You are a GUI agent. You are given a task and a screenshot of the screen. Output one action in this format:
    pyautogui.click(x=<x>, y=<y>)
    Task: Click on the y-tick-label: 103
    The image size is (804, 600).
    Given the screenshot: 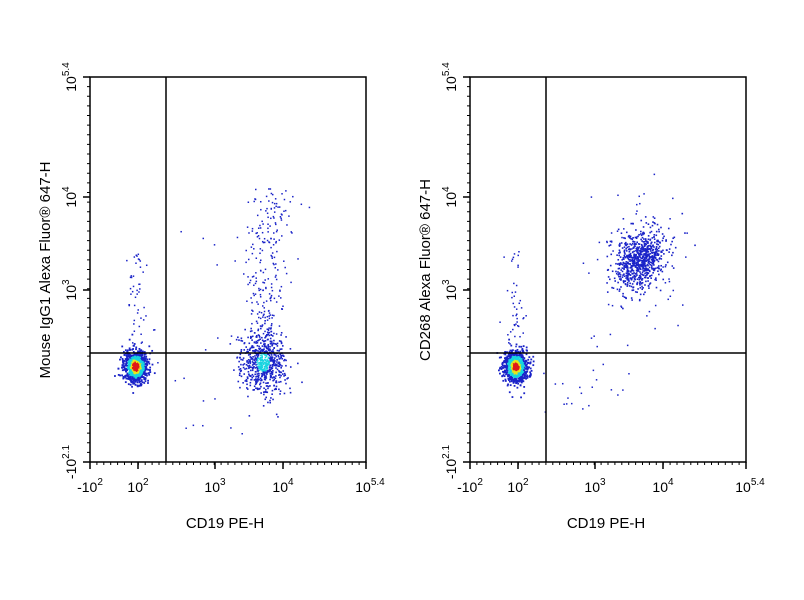 What is the action you would take?
    pyautogui.click(x=450, y=290)
    